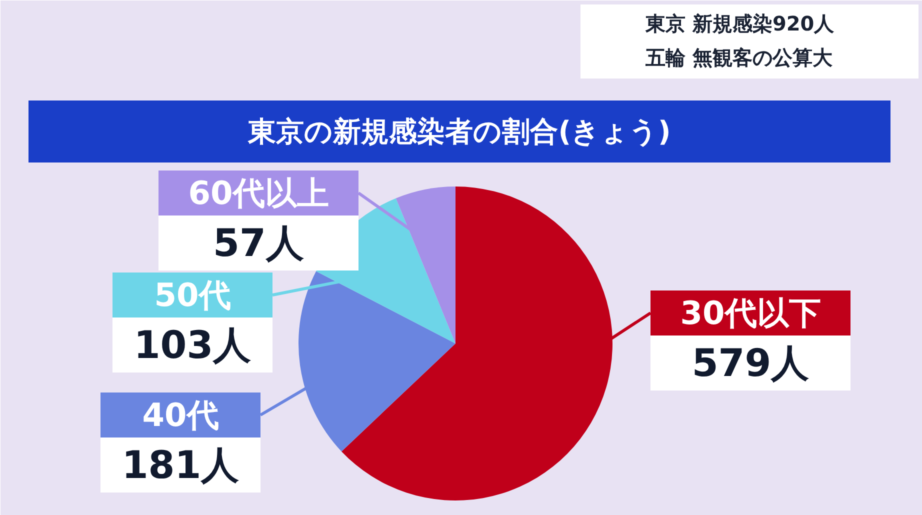 The height and width of the screenshot is (515, 922). Describe the element at coordinates (258, 243) in the screenshot. I see `data-label: 57人` at that location.